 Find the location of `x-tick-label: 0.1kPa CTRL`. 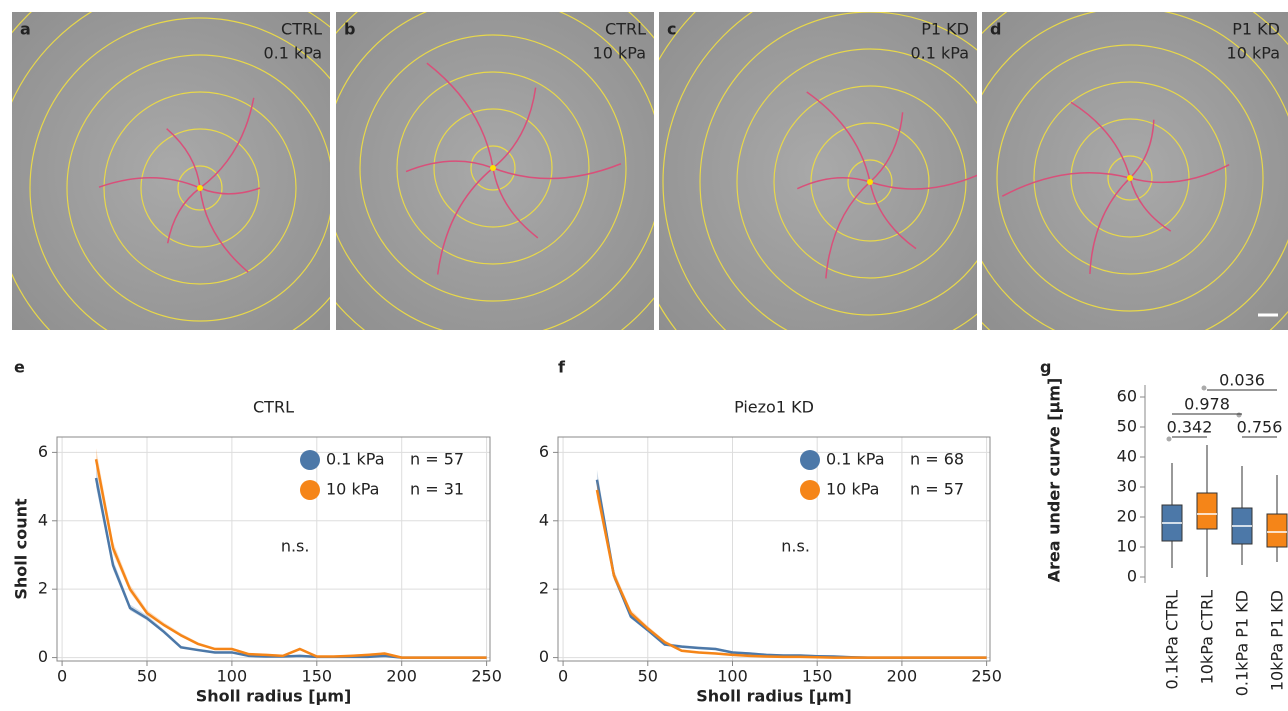

x-tick-label: 0.1kPa CTRL is located at coordinates (1172, 640).